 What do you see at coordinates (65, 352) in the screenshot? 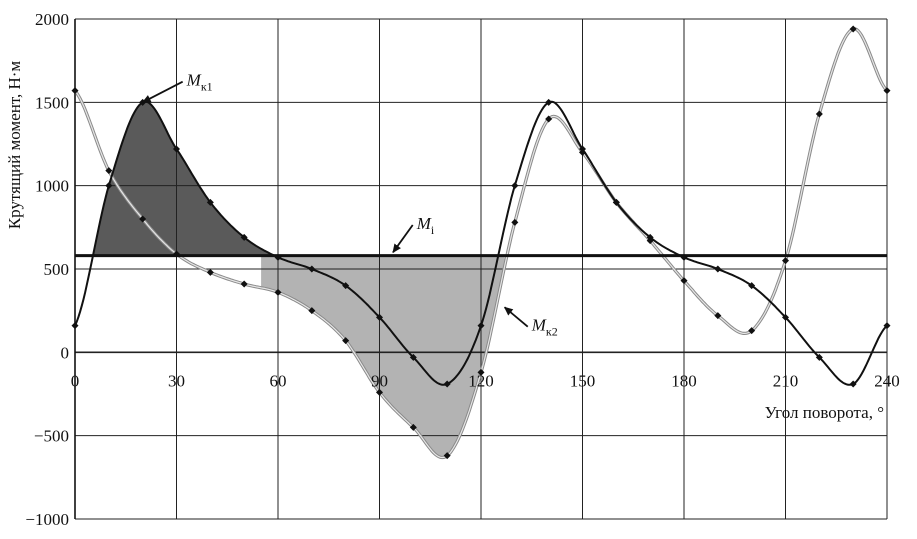
I see `y-tick-label-2: 0` at bounding box center [65, 352].